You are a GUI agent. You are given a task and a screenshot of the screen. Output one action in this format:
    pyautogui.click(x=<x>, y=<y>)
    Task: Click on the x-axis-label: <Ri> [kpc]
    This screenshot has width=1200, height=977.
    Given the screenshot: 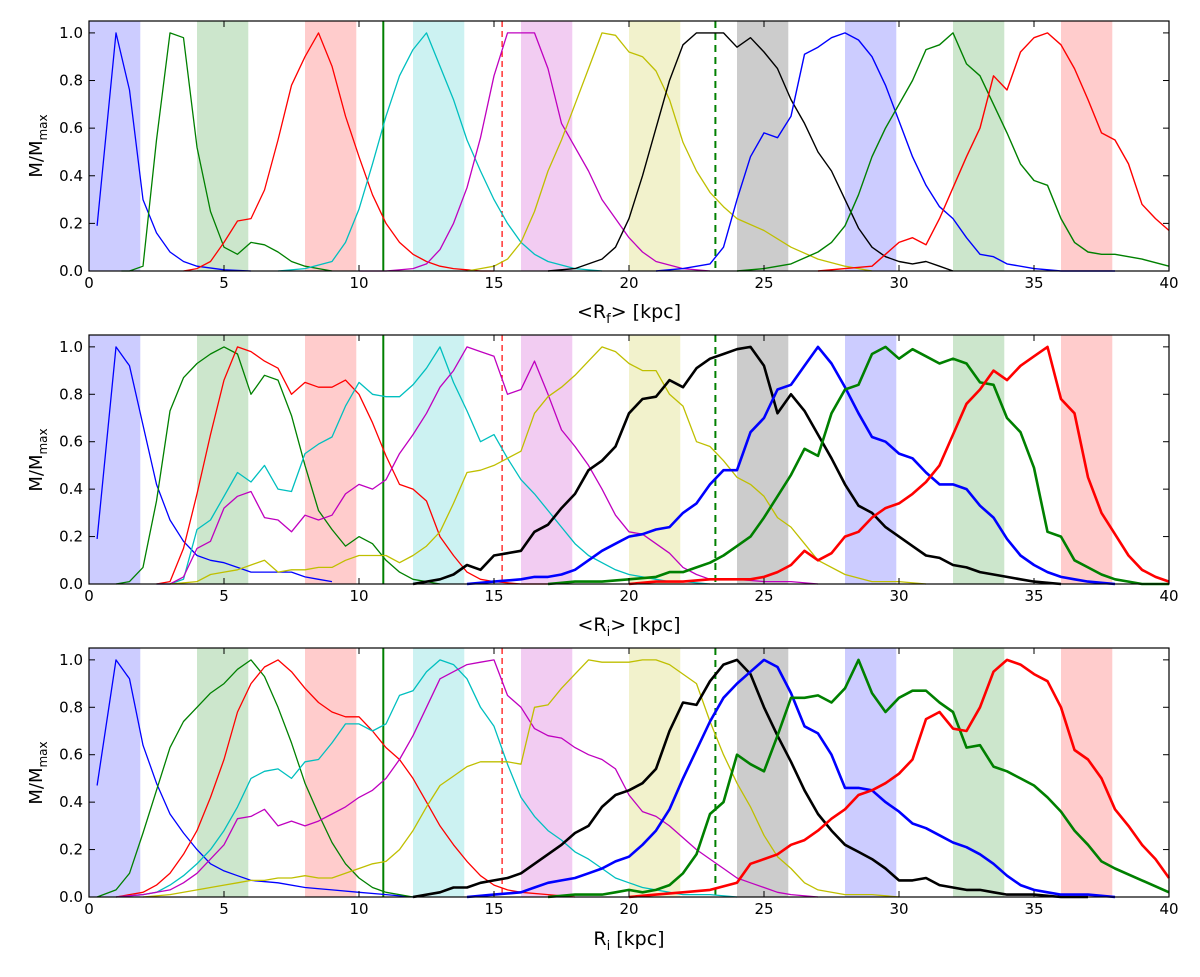 What is the action you would take?
    pyautogui.click(x=628, y=627)
    